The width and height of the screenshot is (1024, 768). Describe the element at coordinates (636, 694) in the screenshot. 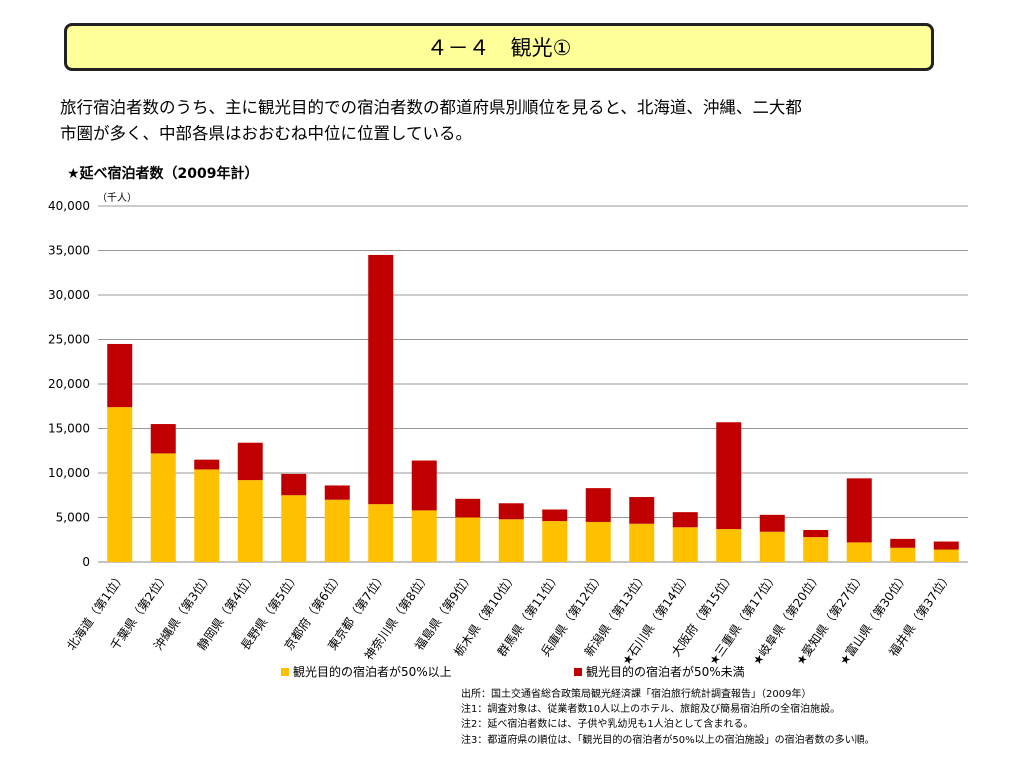

I see `footnote-source: 出所：国土交通省総合政策局観光経済課「宿泊旅行統計調査報告」（2009年）` at that location.